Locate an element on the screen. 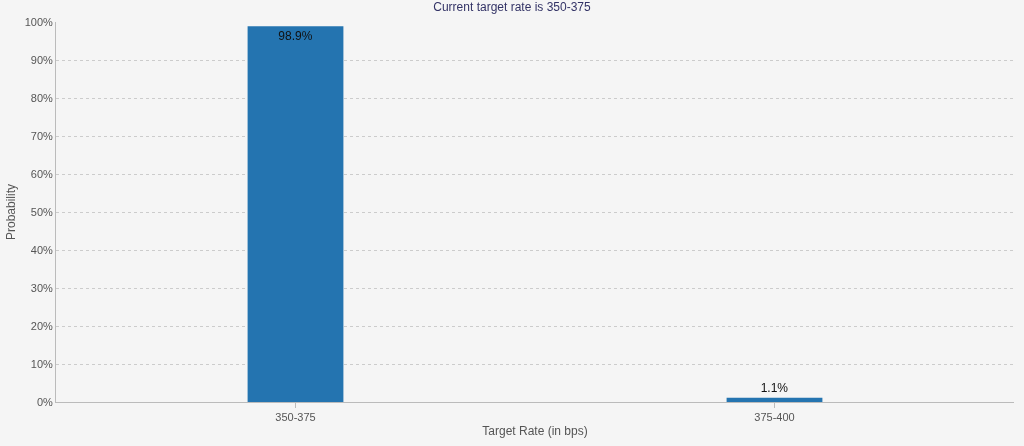  data-label: 98.9% is located at coordinates (295, 36).